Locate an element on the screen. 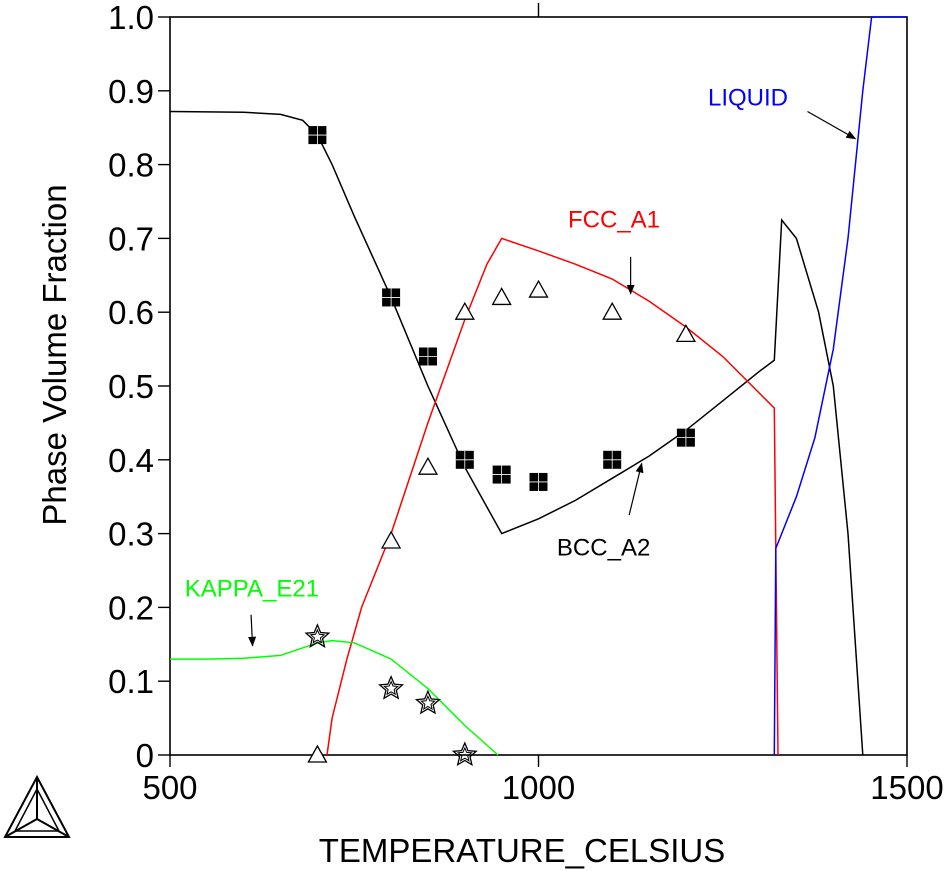 The width and height of the screenshot is (945, 871). y-tick-label: 1.0 is located at coordinates (131, 18).